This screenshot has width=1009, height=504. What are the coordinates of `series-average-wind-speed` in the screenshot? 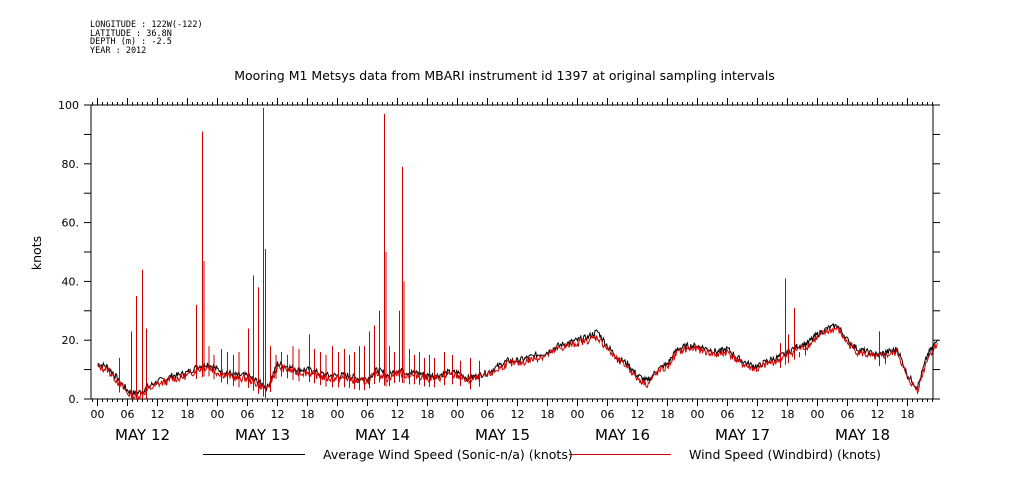 It's located at (517, 359).